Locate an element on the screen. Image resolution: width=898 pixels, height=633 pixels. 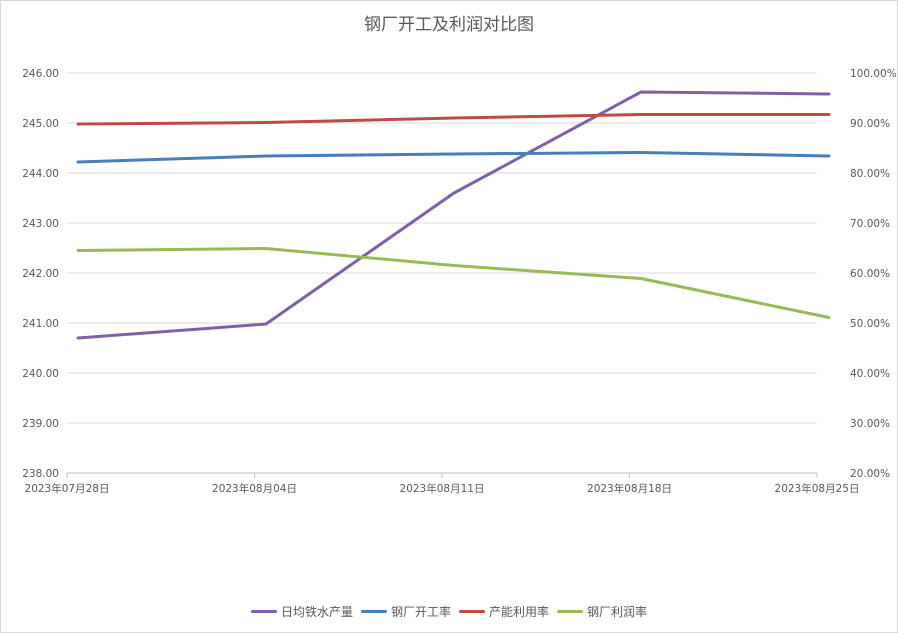
y-right-tick-label: 100.00% is located at coordinates (873, 74).